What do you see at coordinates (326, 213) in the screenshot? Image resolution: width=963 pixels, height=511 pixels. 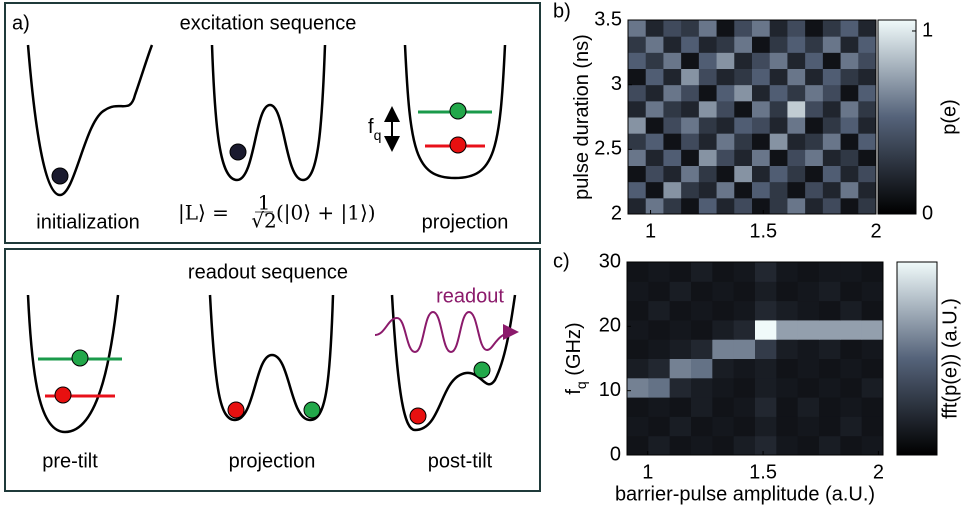 I see `formula-right: (|0⟩ + |1⟩)` at bounding box center [326, 213].